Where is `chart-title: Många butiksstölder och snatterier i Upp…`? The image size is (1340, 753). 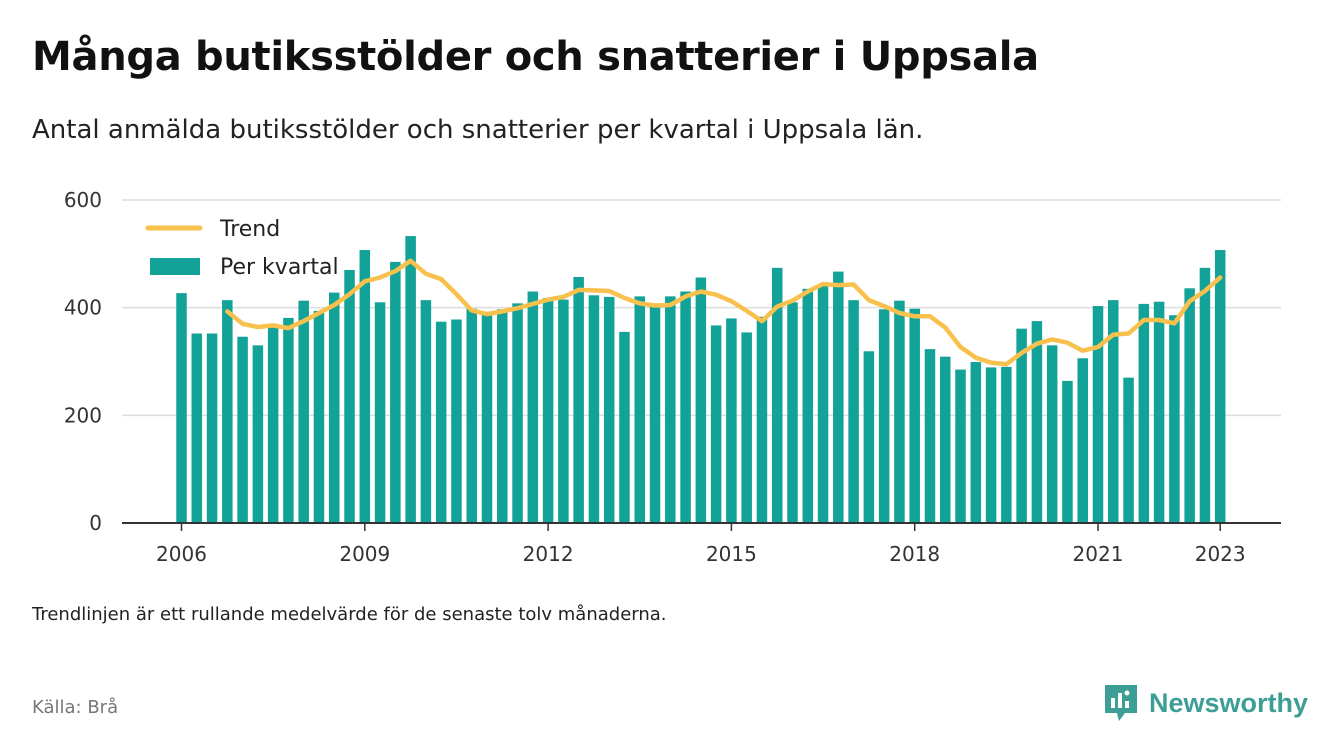
chart-title: Många butiksstölder och snatterier i Upp… is located at coordinates (535, 57).